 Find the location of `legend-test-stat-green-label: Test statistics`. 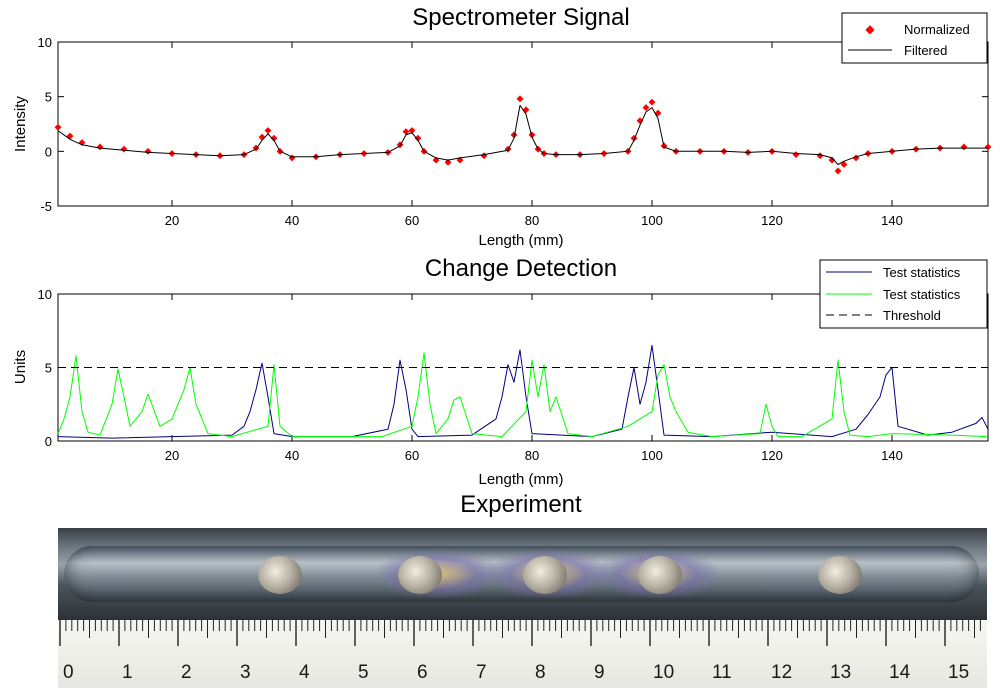

legend-test-stat-green-label: Test statistics is located at coordinates (922, 294).